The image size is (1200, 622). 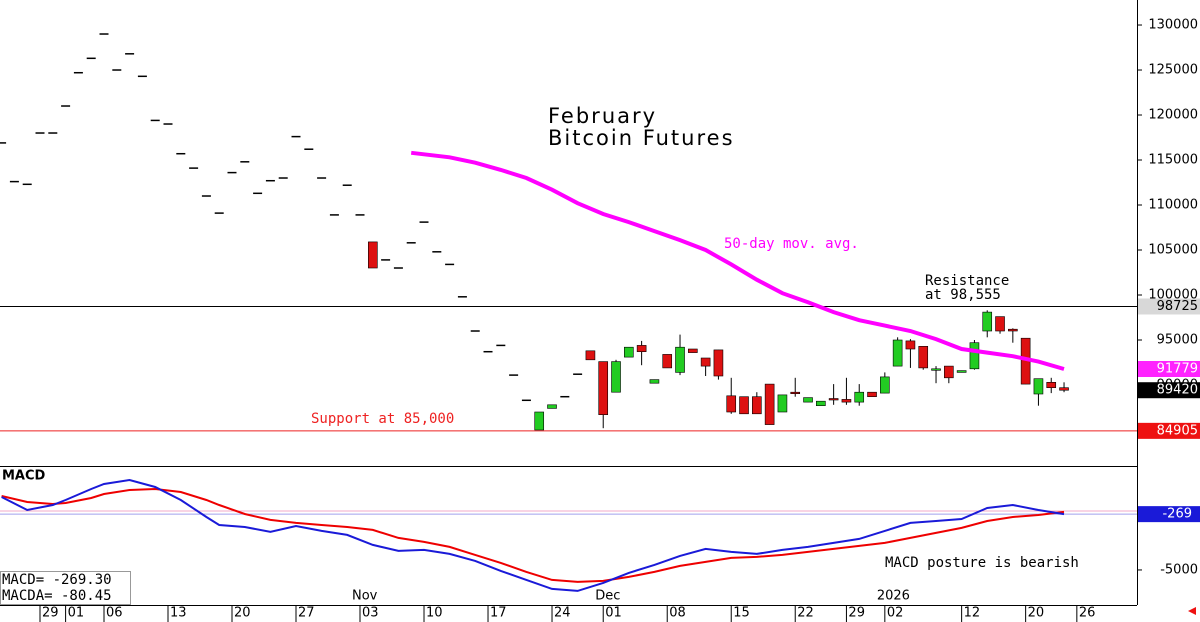 What do you see at coordinates (805, 613) in the screenshot?
I see `x-tick-label: 22` at bounding box center [805, 613].